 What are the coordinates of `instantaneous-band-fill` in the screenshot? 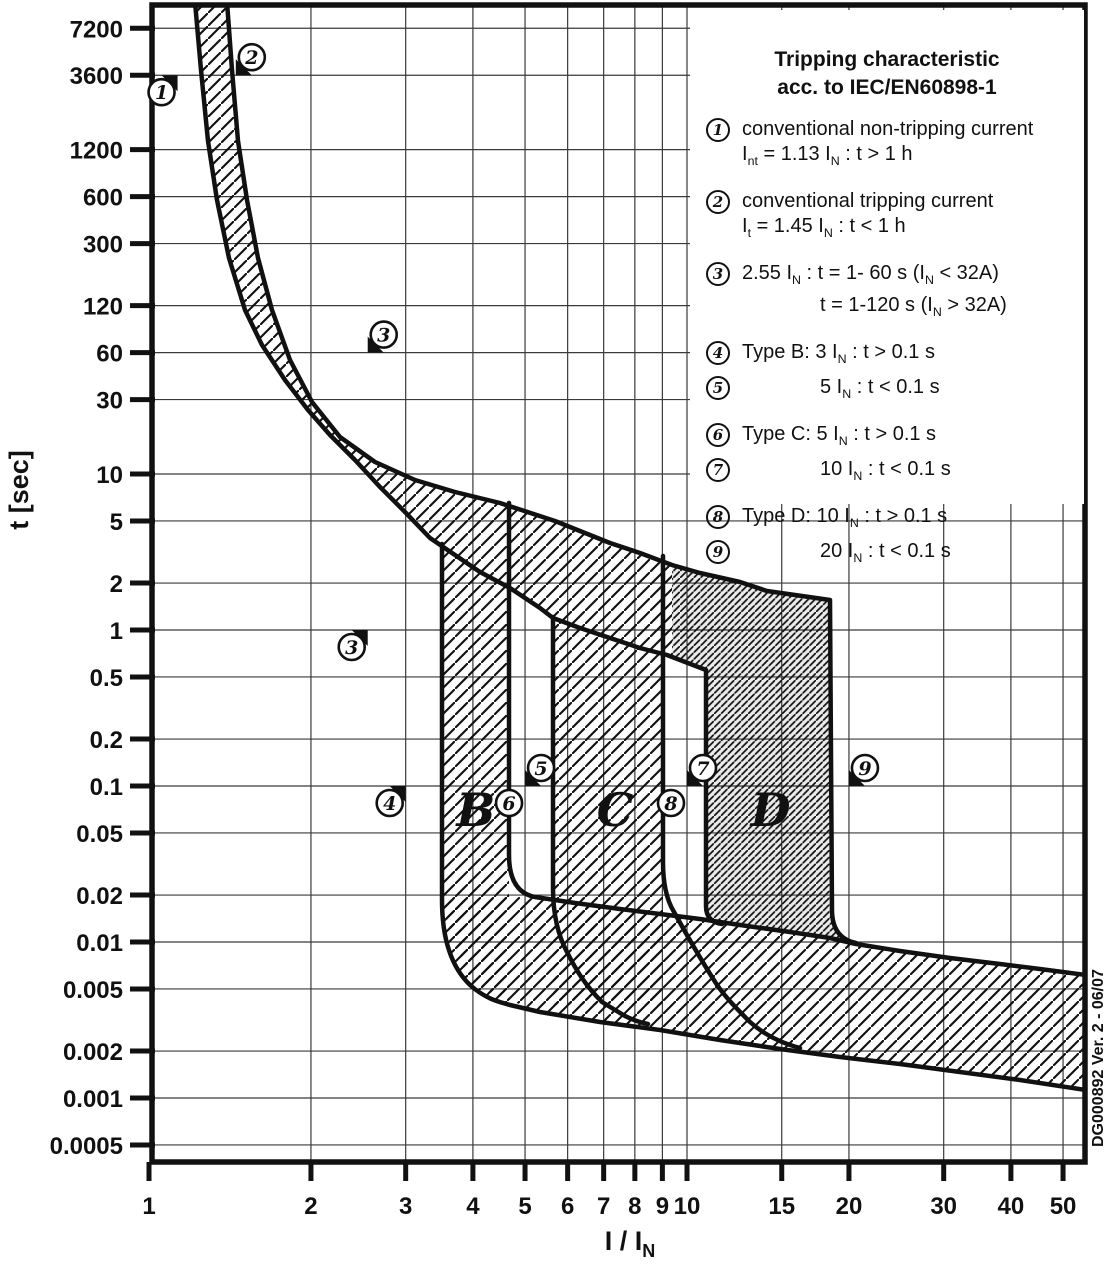 It's located at (763, 993).